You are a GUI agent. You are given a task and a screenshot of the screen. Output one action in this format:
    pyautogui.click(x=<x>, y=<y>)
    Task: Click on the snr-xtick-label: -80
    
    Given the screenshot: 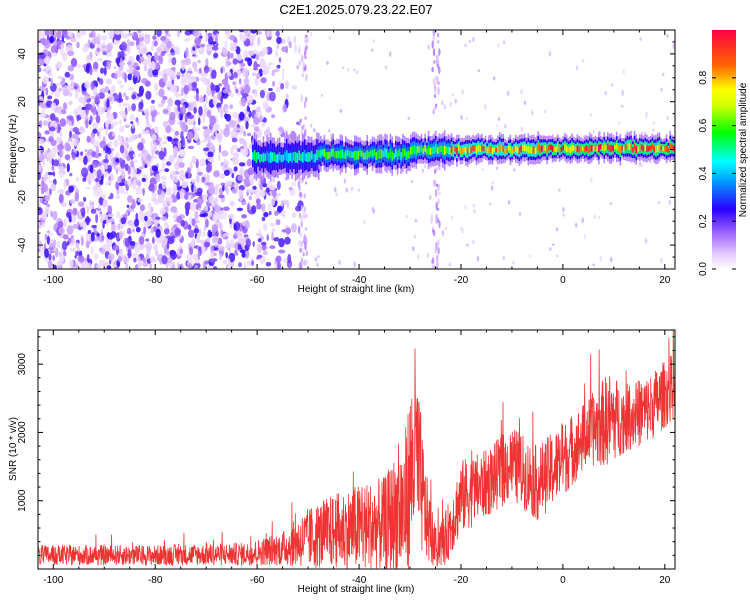 What is the action you would take?
    pyautogui.click(x=155, y=580)
    